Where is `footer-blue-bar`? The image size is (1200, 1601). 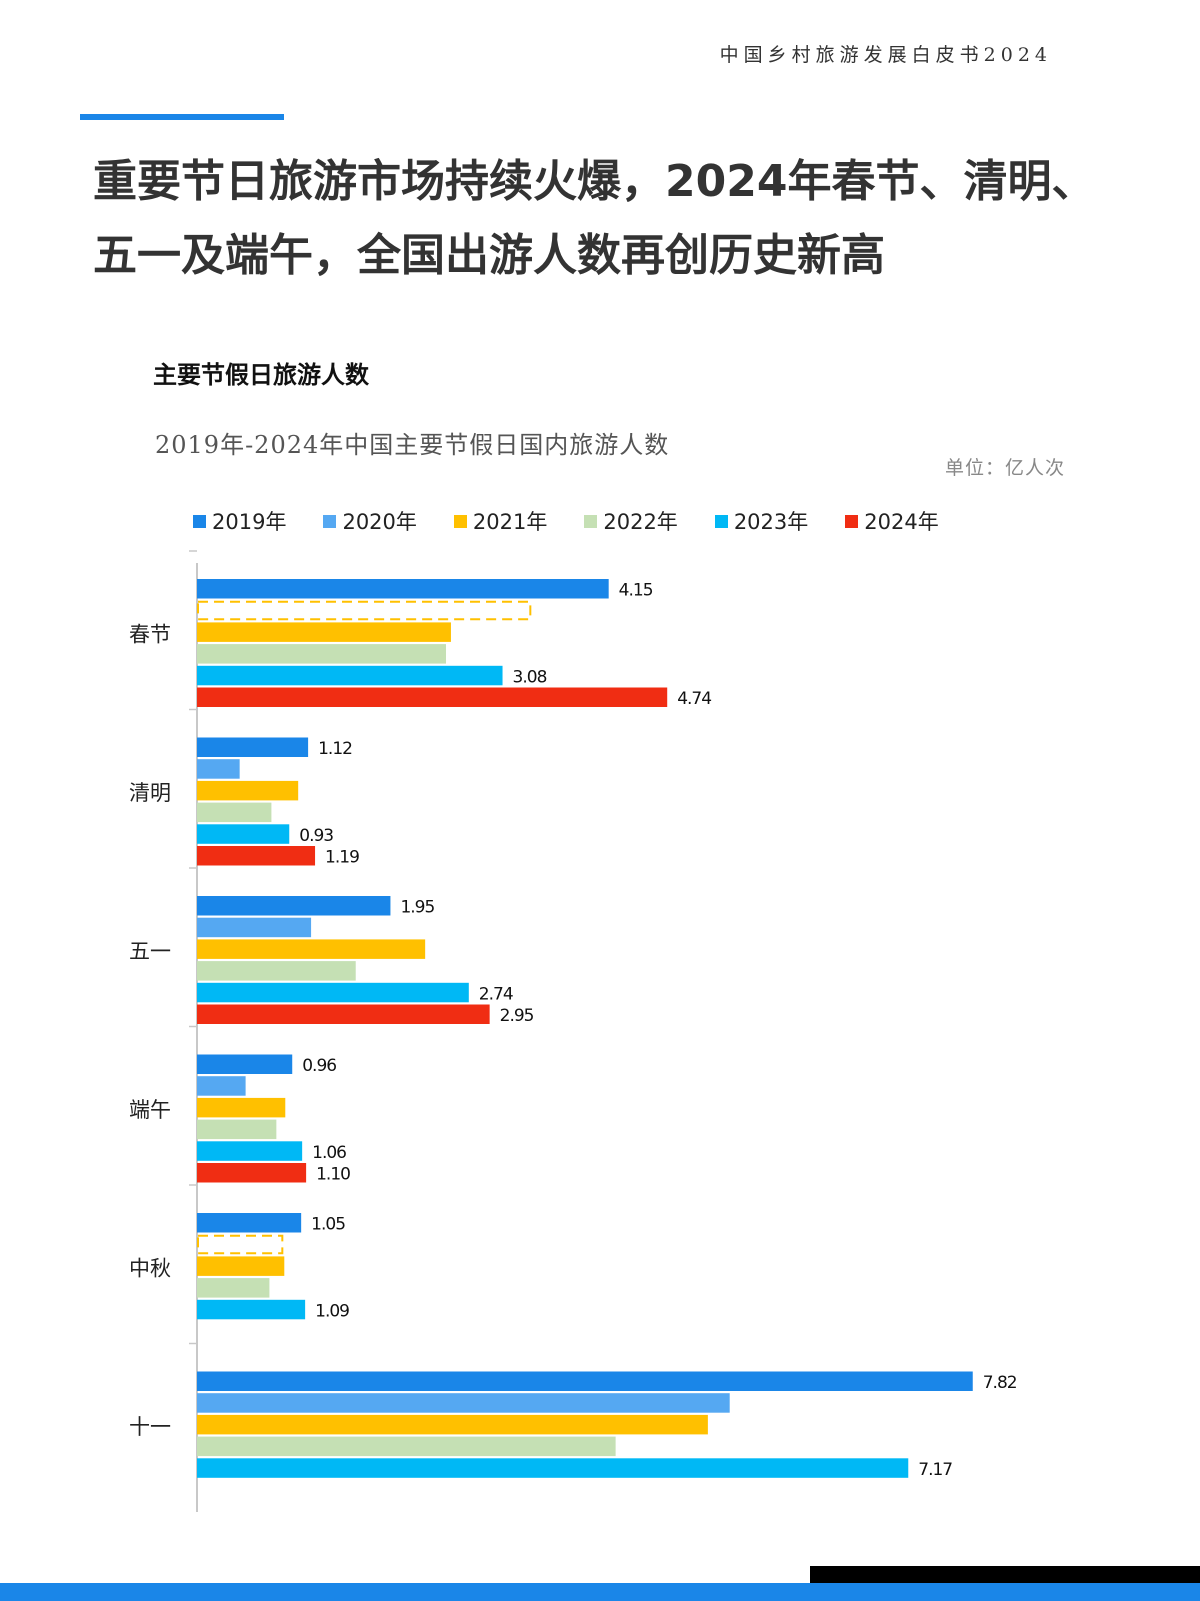
footer-blue-bar is located at coordinates (600, 1592).